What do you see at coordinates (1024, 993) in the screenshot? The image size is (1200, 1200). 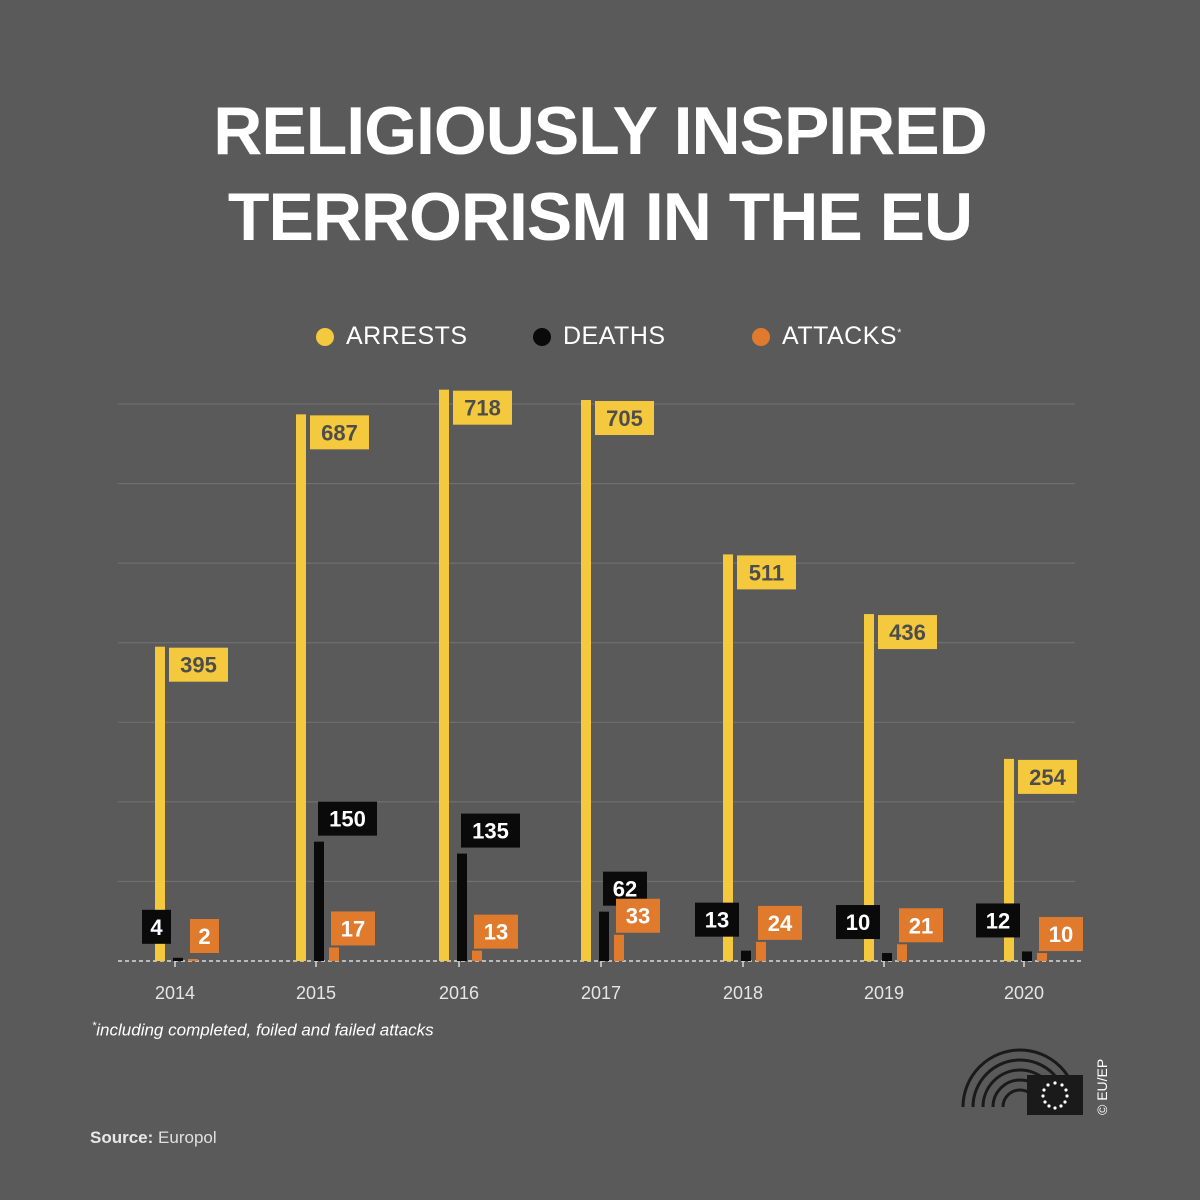 I see `x-tick-label: 2020` at bounding box center [1024, 993].